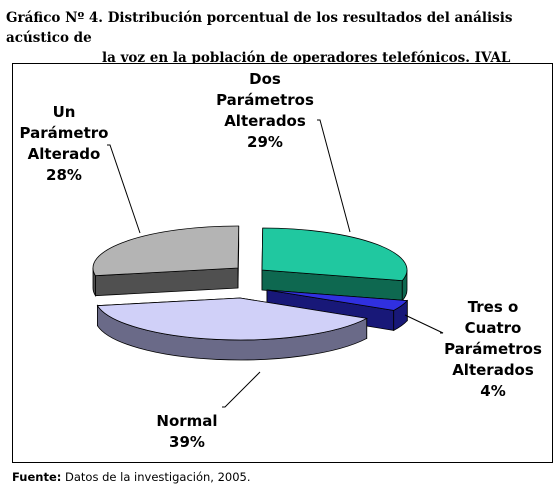  I want to click on slice-label-line-3-0: Un, so click(64, 112).